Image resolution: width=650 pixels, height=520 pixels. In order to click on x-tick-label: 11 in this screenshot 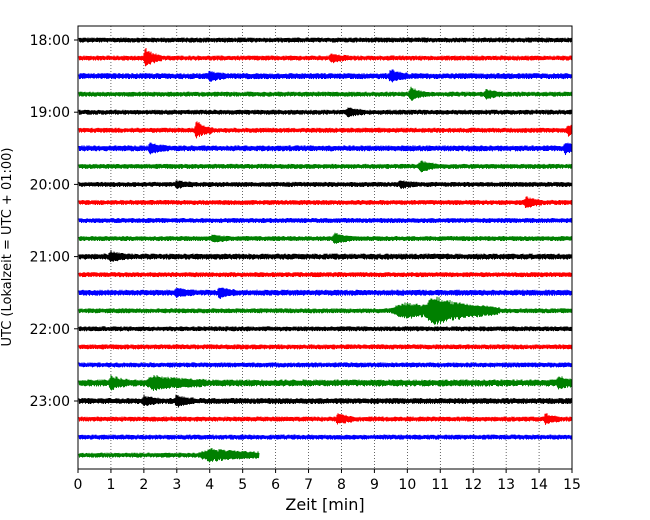, I will do `click(440, 485)`.